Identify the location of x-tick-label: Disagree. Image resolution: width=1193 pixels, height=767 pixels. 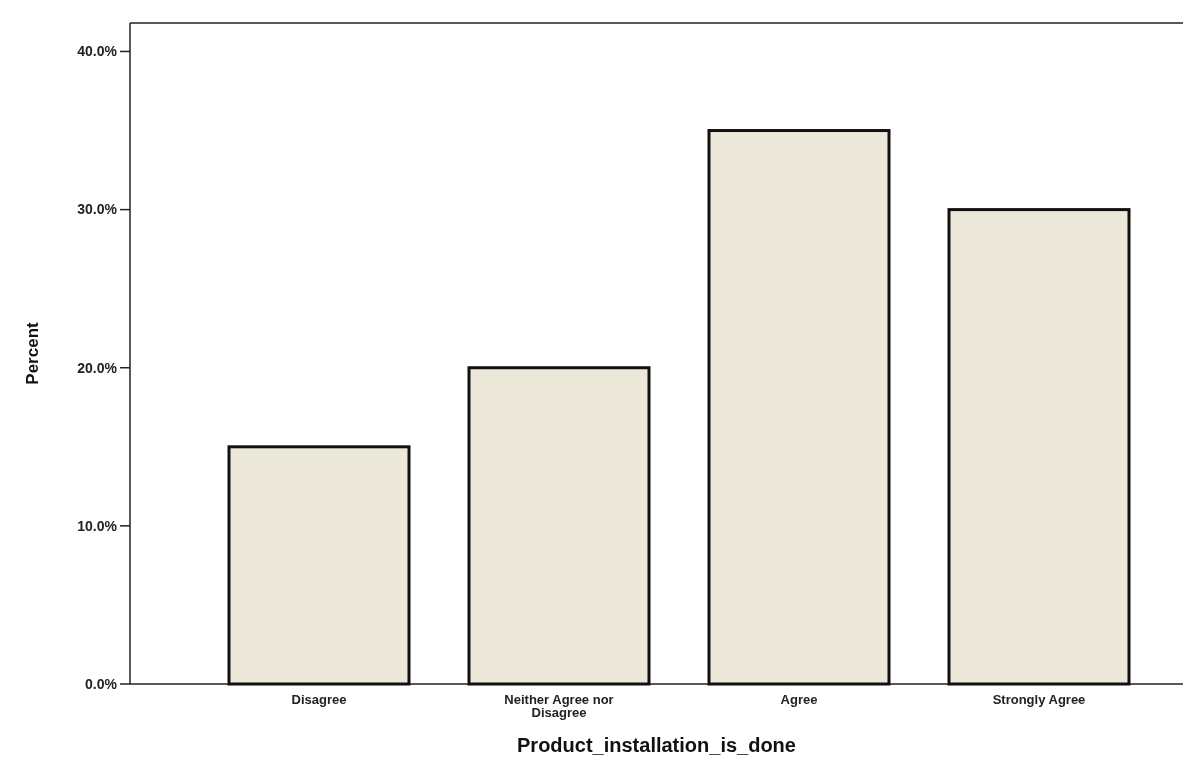
(319, 699).